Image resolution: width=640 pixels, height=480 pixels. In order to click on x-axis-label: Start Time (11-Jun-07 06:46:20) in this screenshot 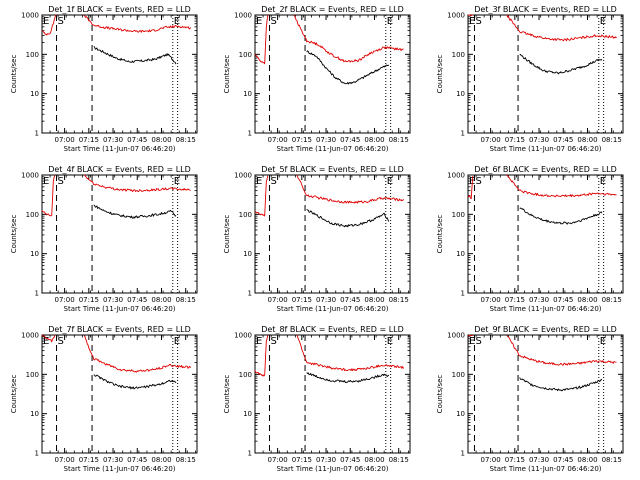, I will do `click(333, 469)`.